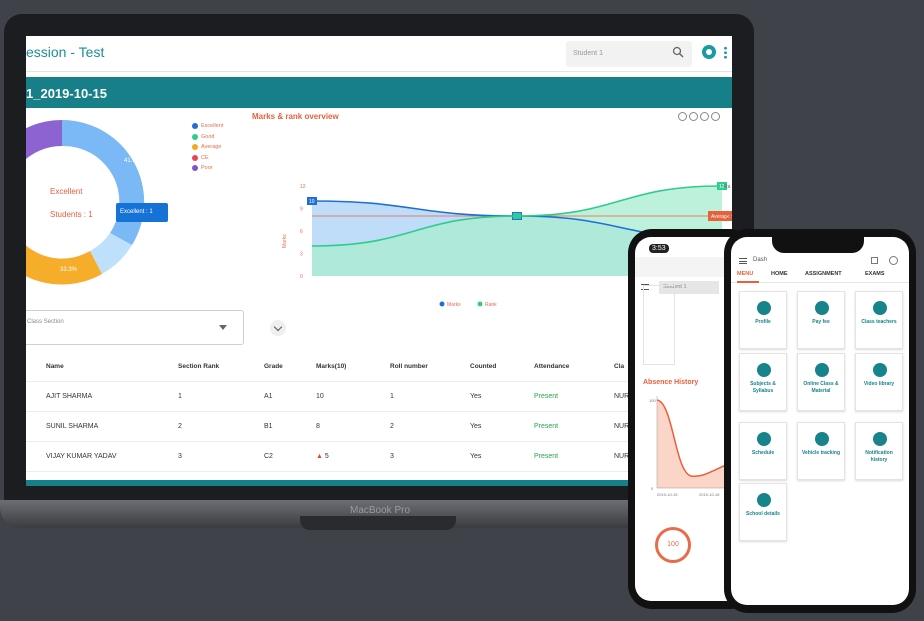 This screenshot has height=621, width=924. What do you see at coordinates (301, 255) in the screenshot?
I see `y-tick-label: 3` at bounding box center [301, 255].